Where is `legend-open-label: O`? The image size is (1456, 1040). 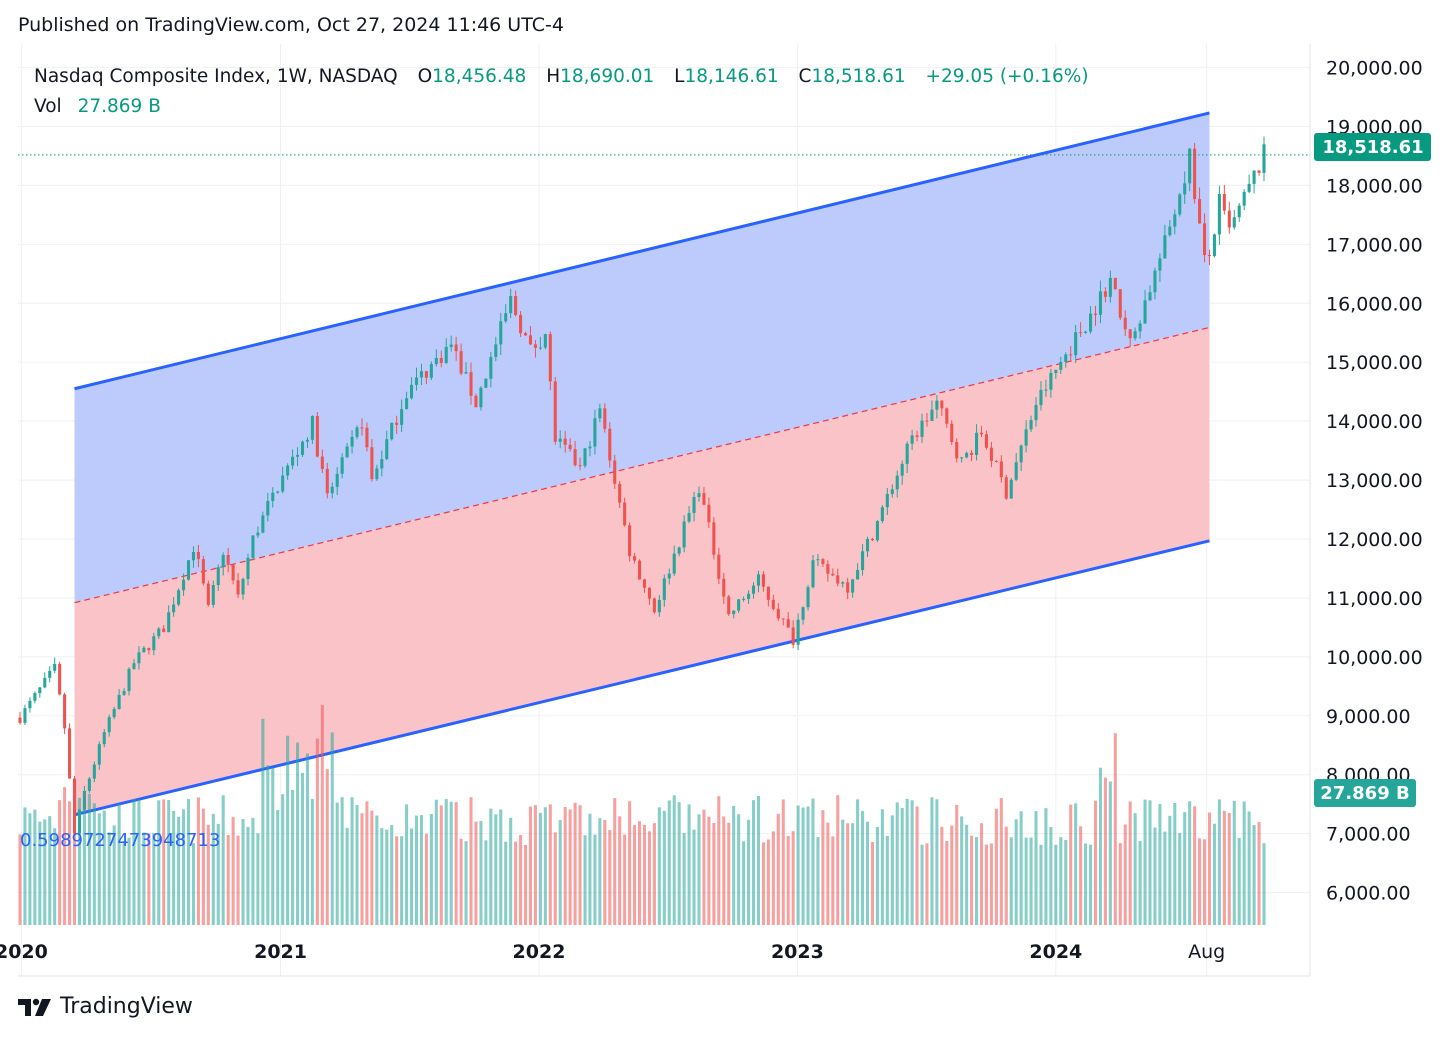
legend-open-label: O is located at coordinates (425, 76).